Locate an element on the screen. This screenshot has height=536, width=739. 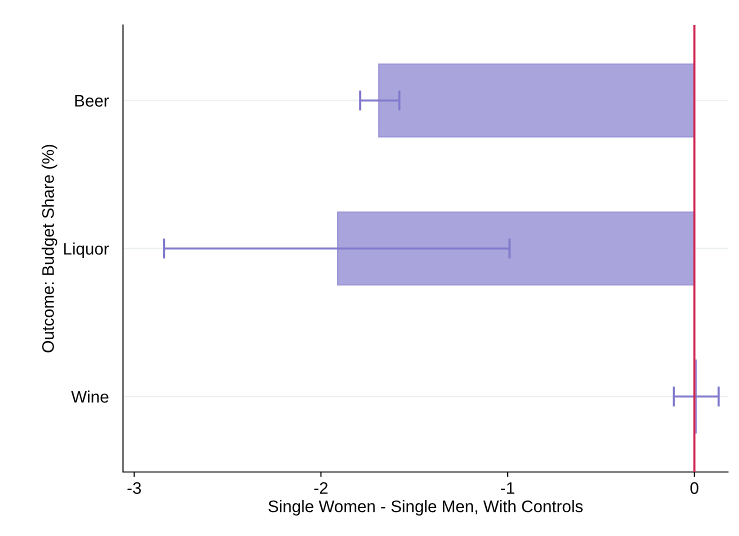
x-axis-title: Single Women - Single Men, With Controls is located at coordinates (425, 508).